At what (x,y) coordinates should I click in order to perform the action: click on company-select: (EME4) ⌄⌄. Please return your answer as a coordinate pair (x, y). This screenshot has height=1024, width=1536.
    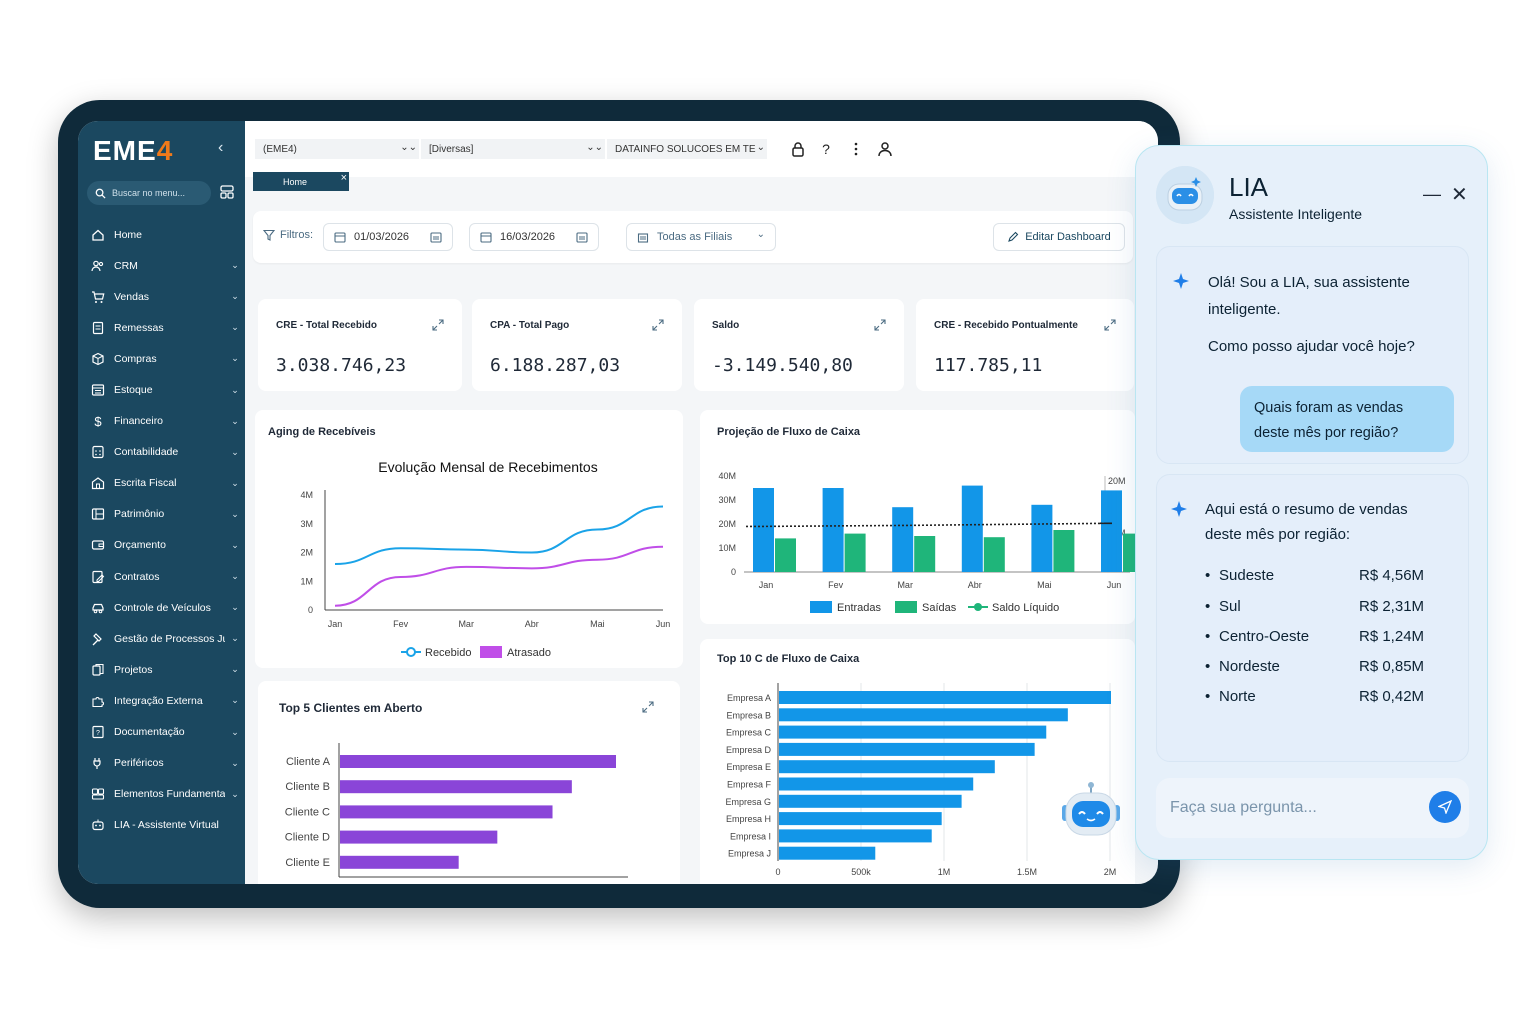
    Looking at the image, I should click on (337, 149).